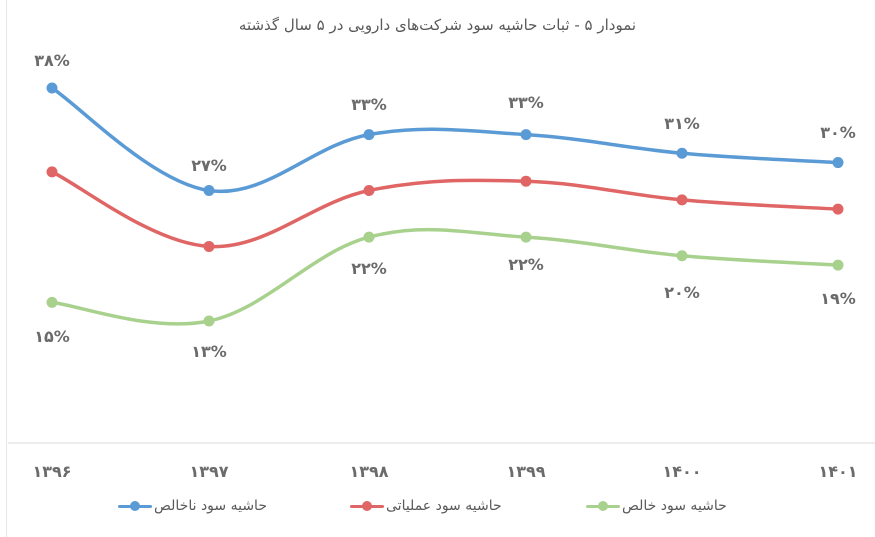 The width and height of the screenshot is (875, 537). What do you see at coordinates (681, 471) in the screenshot?
I see `x-tick-label: ۱۴۰۰` at bounding box center [681, 471].